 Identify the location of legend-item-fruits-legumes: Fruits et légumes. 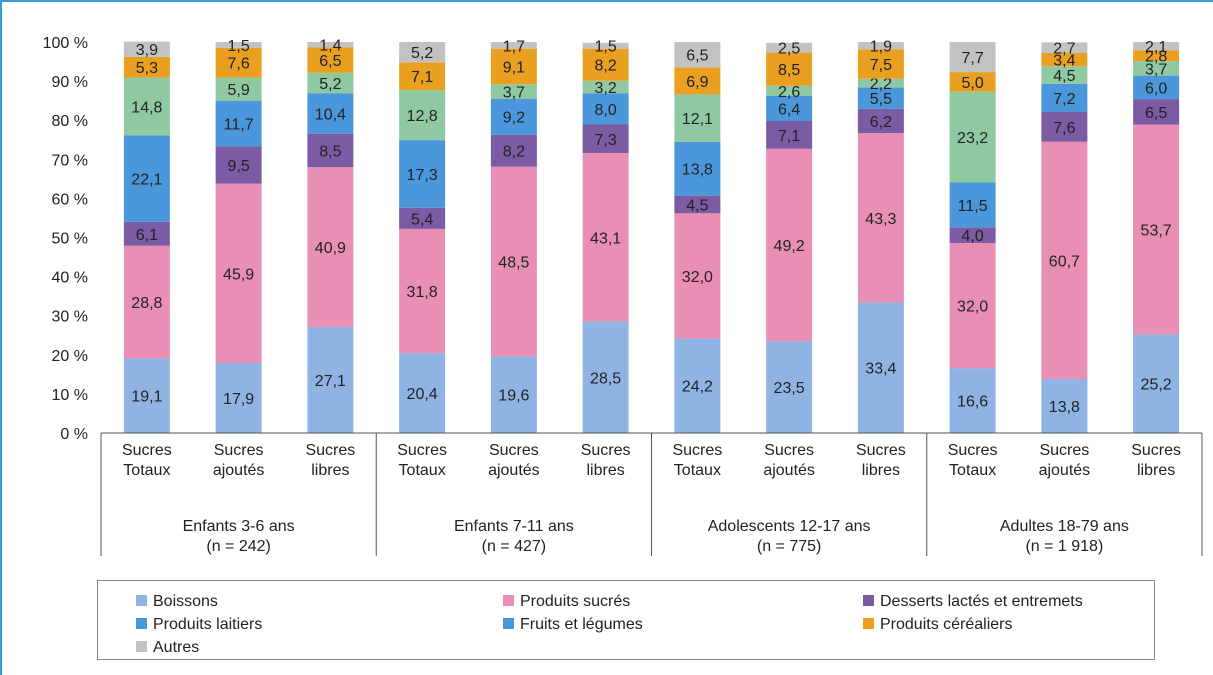
(573, 625).